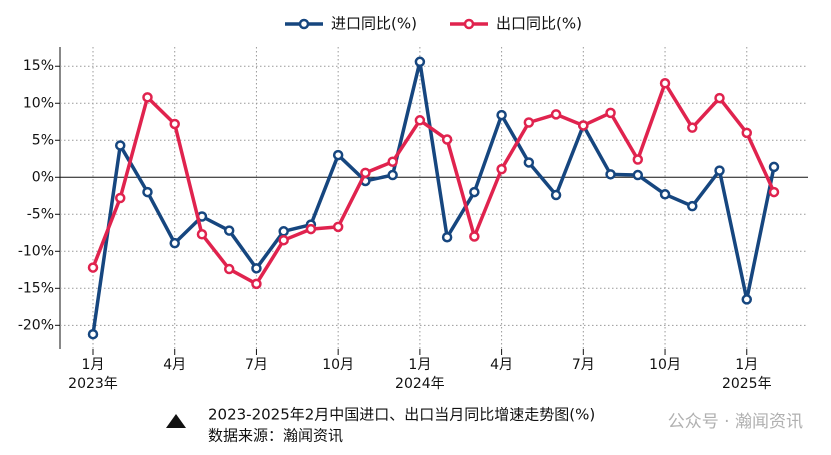 The width and height of the screenshot is (831, 455). I want to click on x-tick-label: 2025年, so click(747, 384).